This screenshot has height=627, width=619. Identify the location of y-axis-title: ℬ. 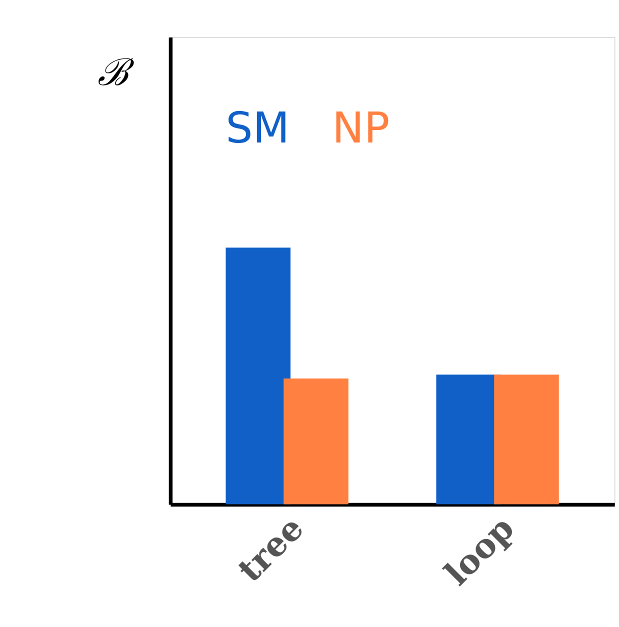
(115, 72).